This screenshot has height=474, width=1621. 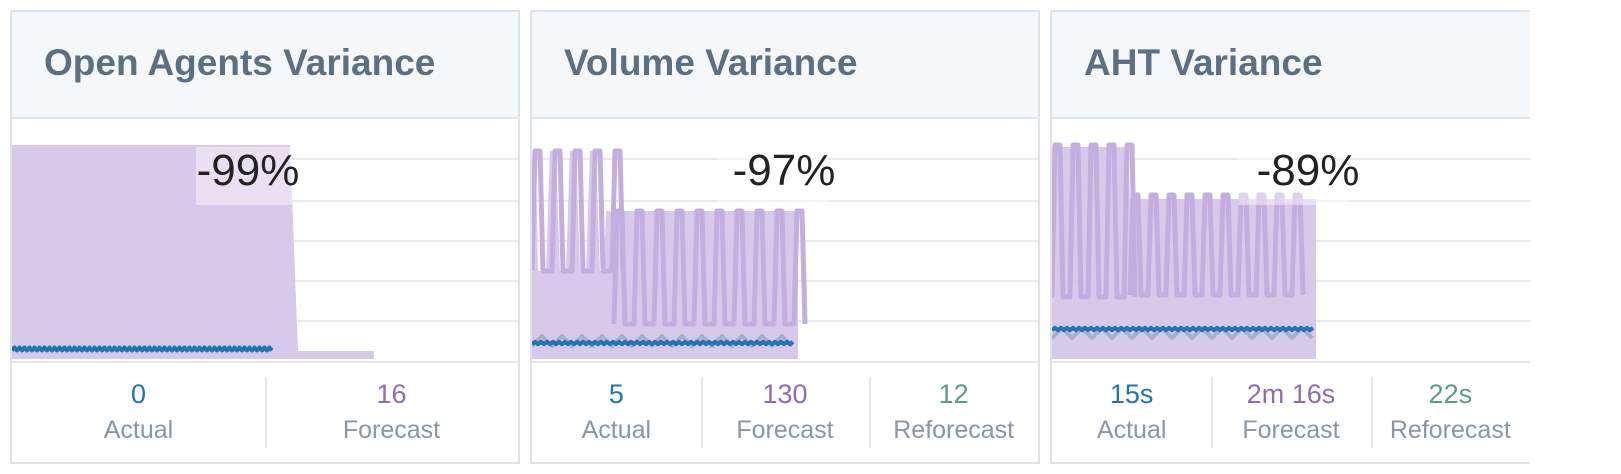 What do you see at coordinates (953, 394) in the screenshot?
I see `stat-reforecast-value: 12` at bounding box center [953, 394].